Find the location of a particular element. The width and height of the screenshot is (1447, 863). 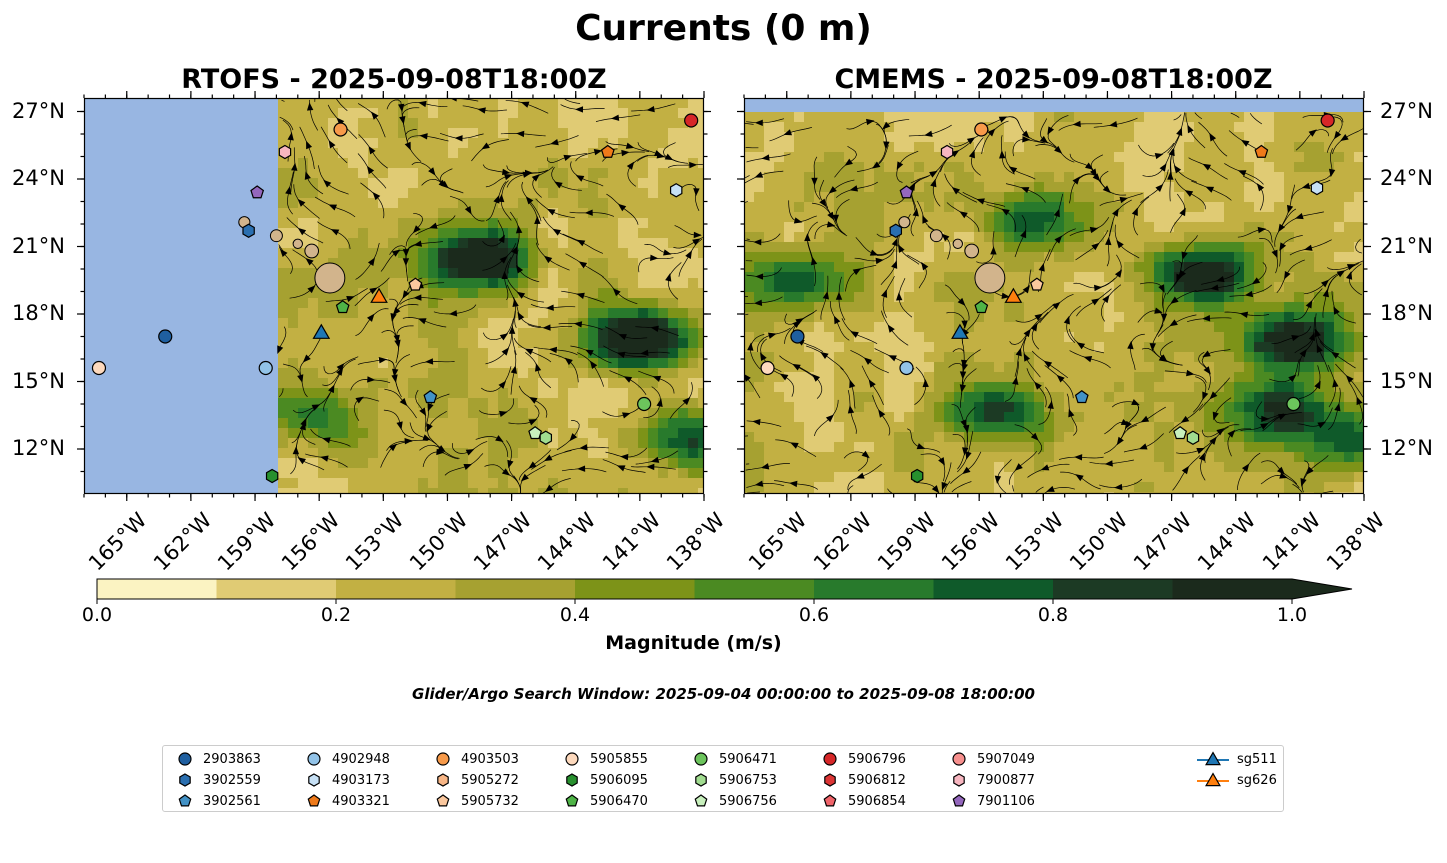

legend-item-7900877: 7900877 is located at coordinates (992, 780).